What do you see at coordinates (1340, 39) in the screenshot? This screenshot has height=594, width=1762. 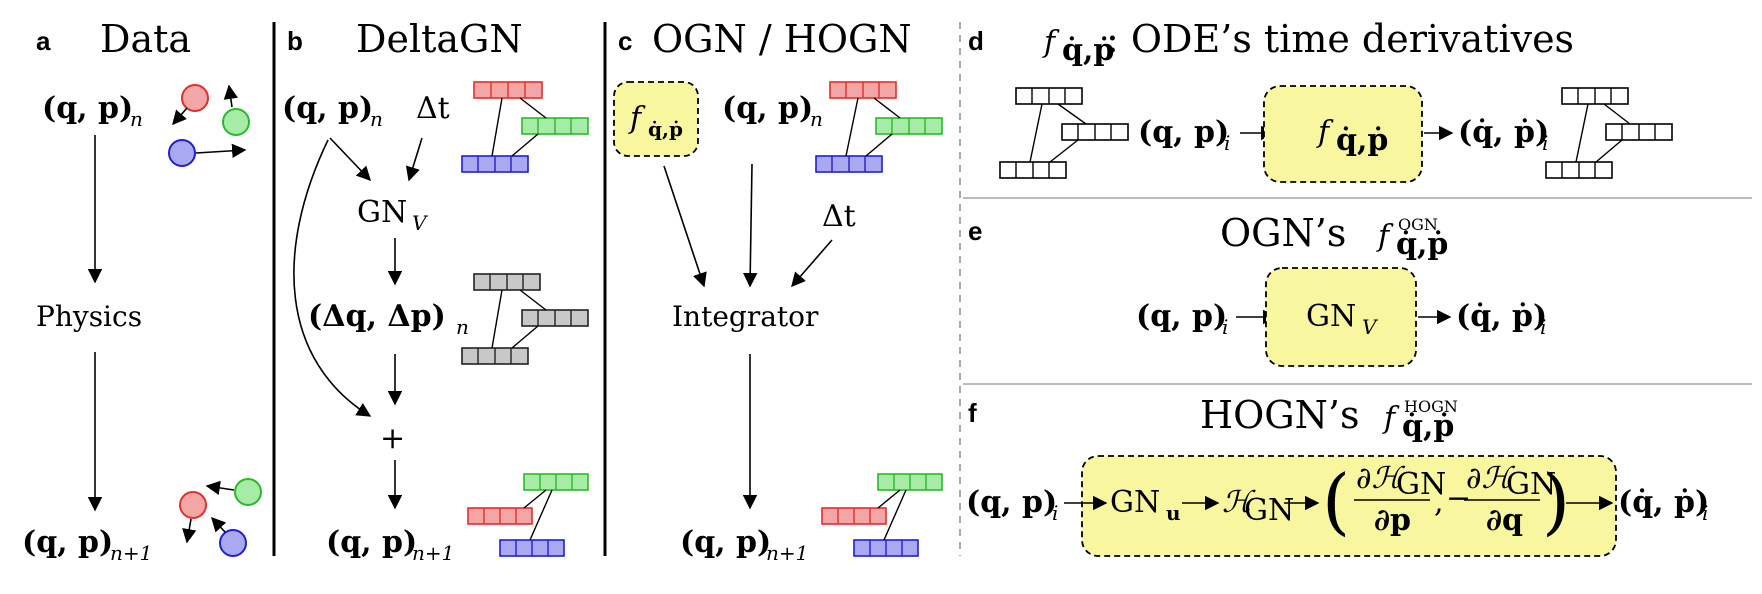 I see `panel-d-title-rest: : ODE’s time derivatives` at bounding box center [1340, 39].